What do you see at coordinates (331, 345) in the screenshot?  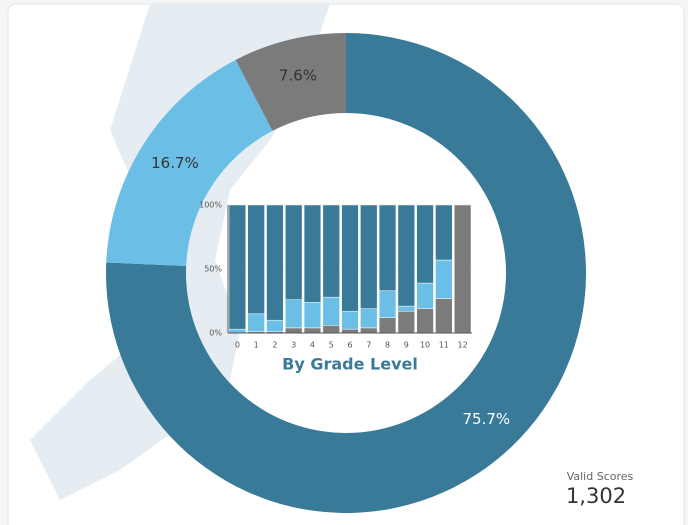 I see `x-tick-label: 5` at bounding box center [331, 345].